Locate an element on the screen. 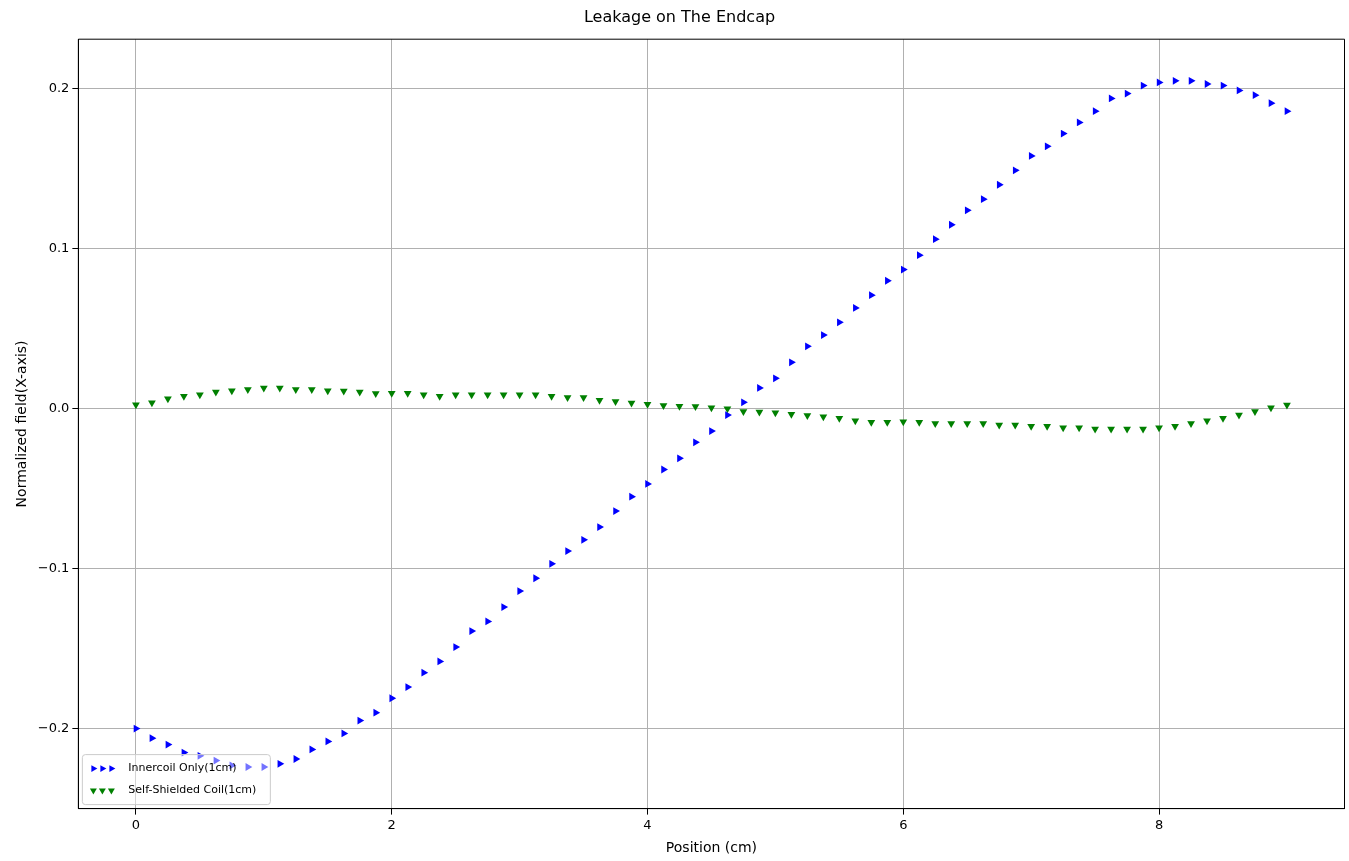  chart-title: Leakage on The Endcap is located at coordinates (679, 16).